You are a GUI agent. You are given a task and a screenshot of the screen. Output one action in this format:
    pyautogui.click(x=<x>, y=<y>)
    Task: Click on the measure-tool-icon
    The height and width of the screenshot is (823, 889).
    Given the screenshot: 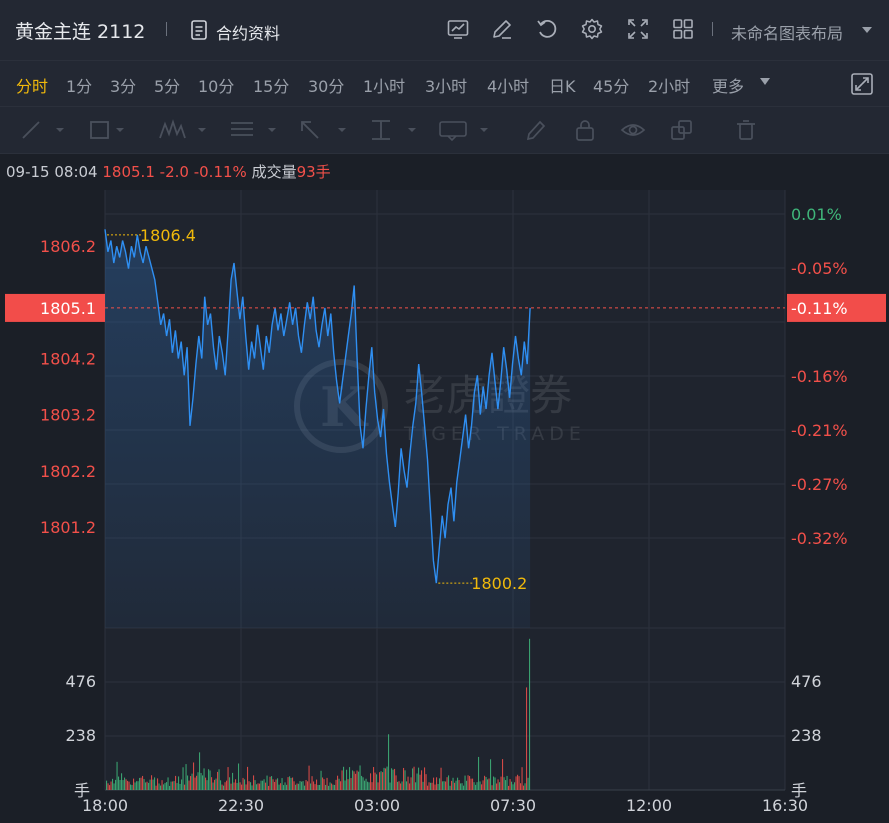 What is the action you would take?
    pyautogui.click(x=394, y=130)
    